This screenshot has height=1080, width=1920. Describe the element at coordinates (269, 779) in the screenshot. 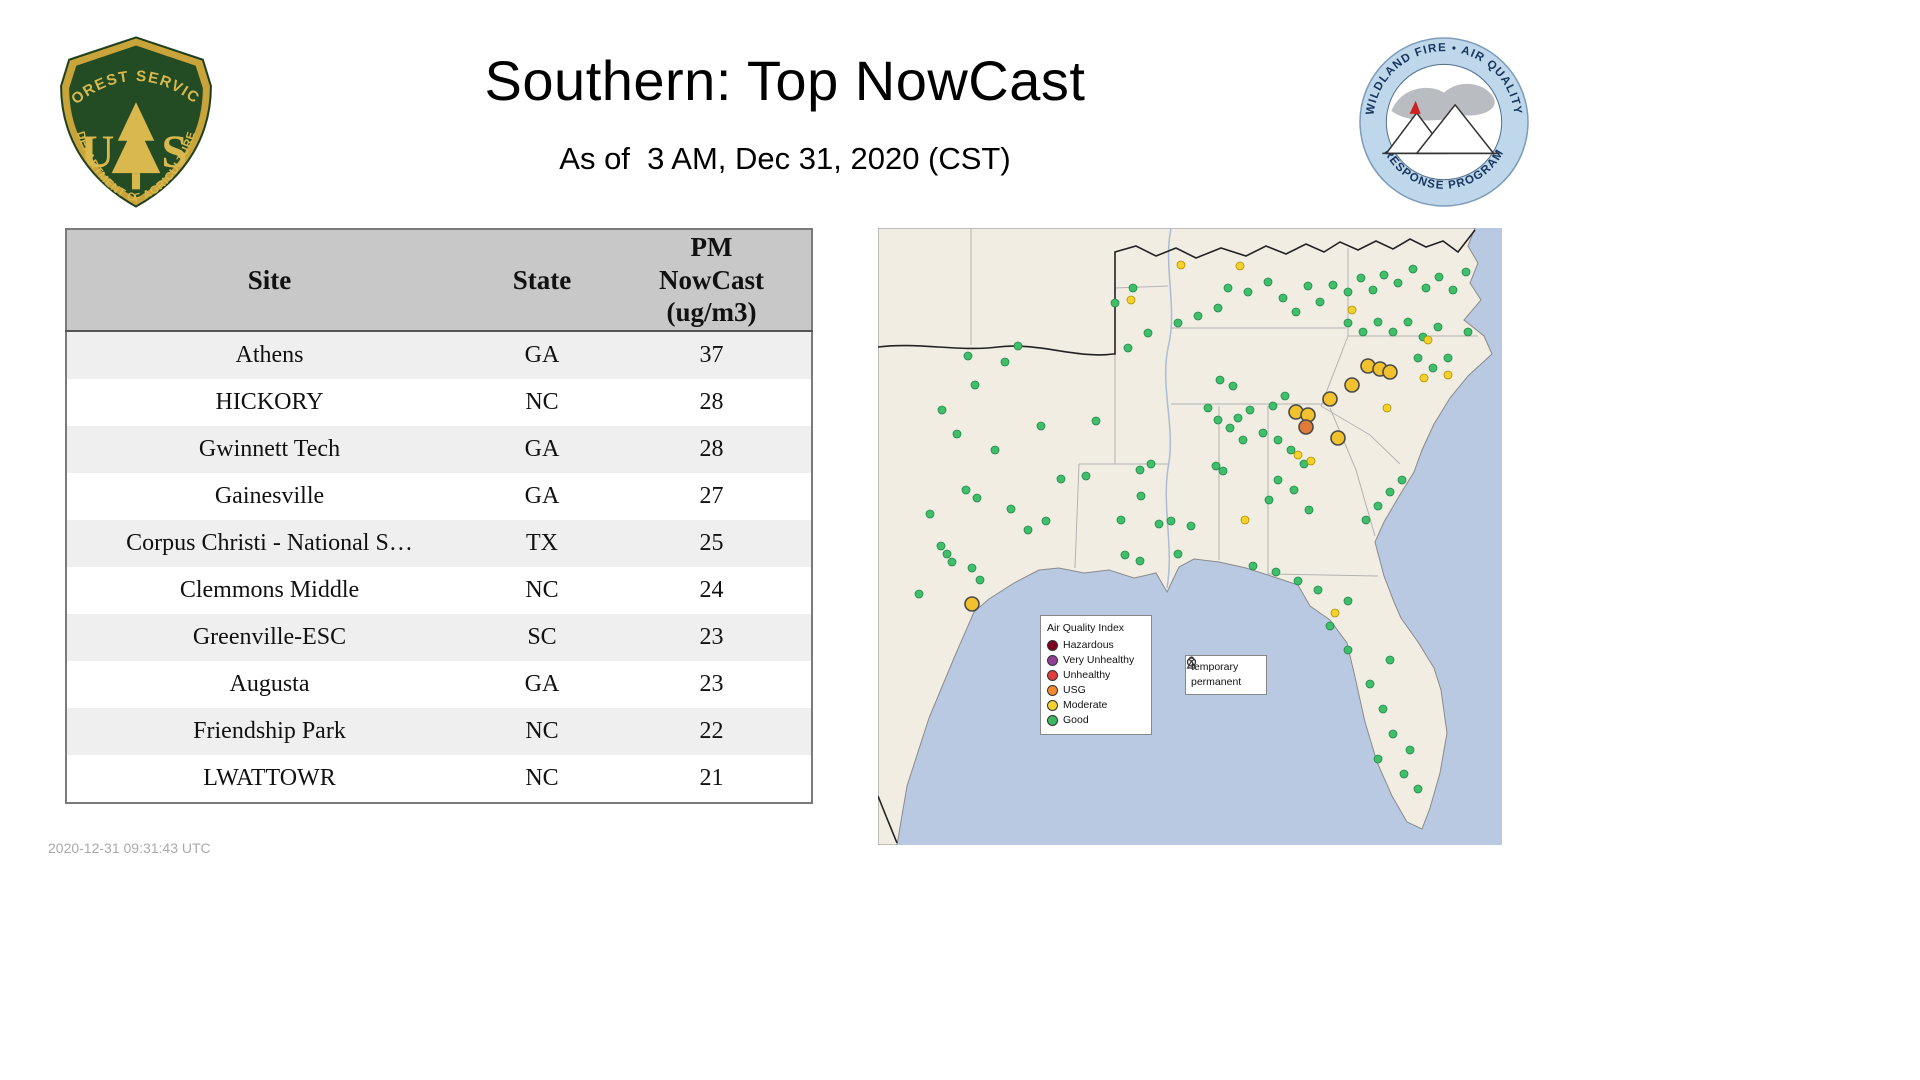

I see `site-cell: LWATTOWR` at that location.